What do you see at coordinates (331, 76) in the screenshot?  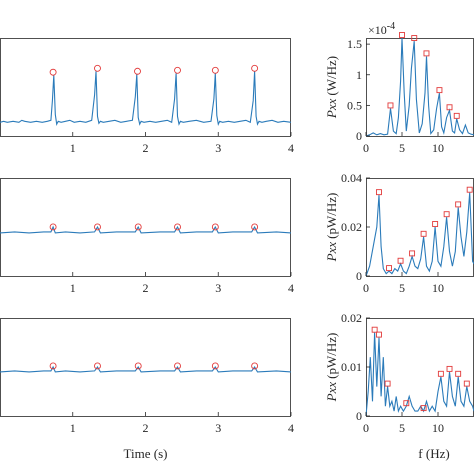 I see `y-axis-label-unit: (W/Hz)` at bounding box center [331, 76].